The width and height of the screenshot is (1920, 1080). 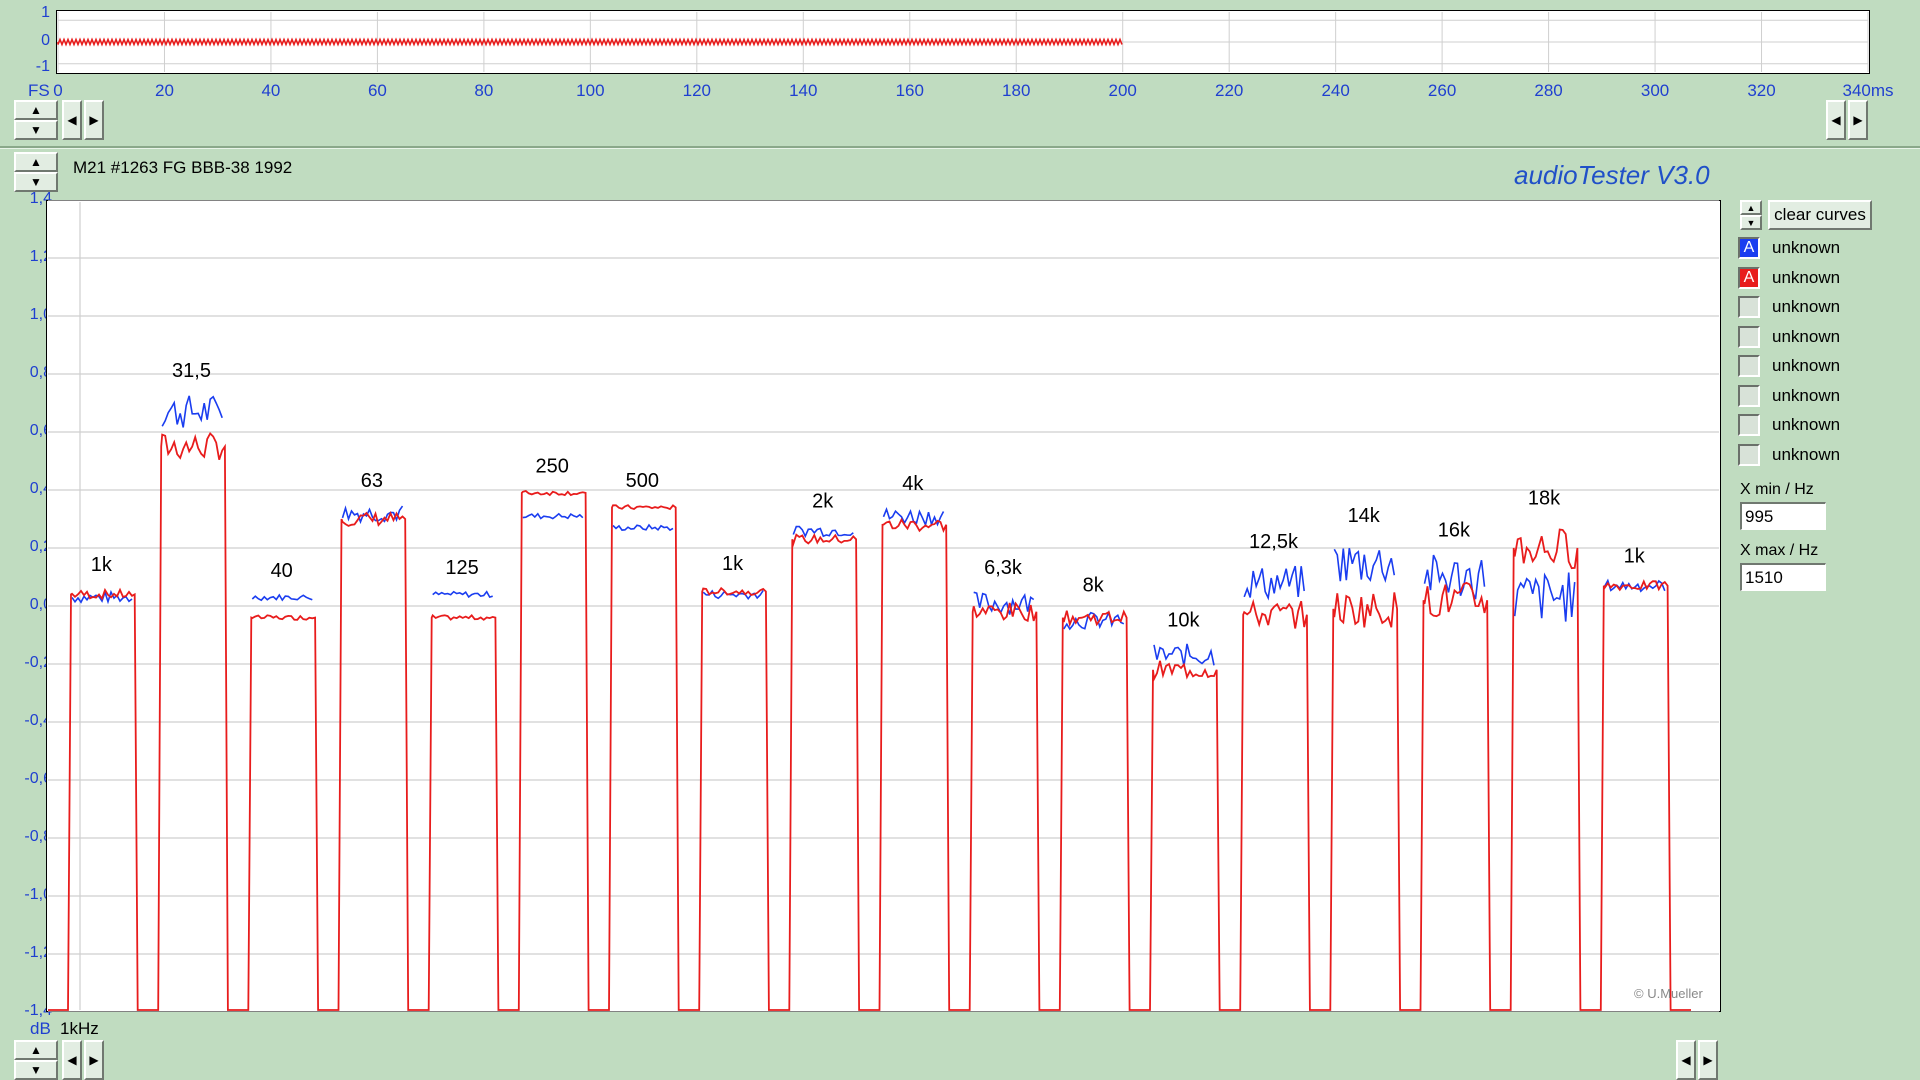 What do you see at coordinates (909, 90) in the screenshot?
I see `waveform-xtick: 160` at bounding box center [909, 90].